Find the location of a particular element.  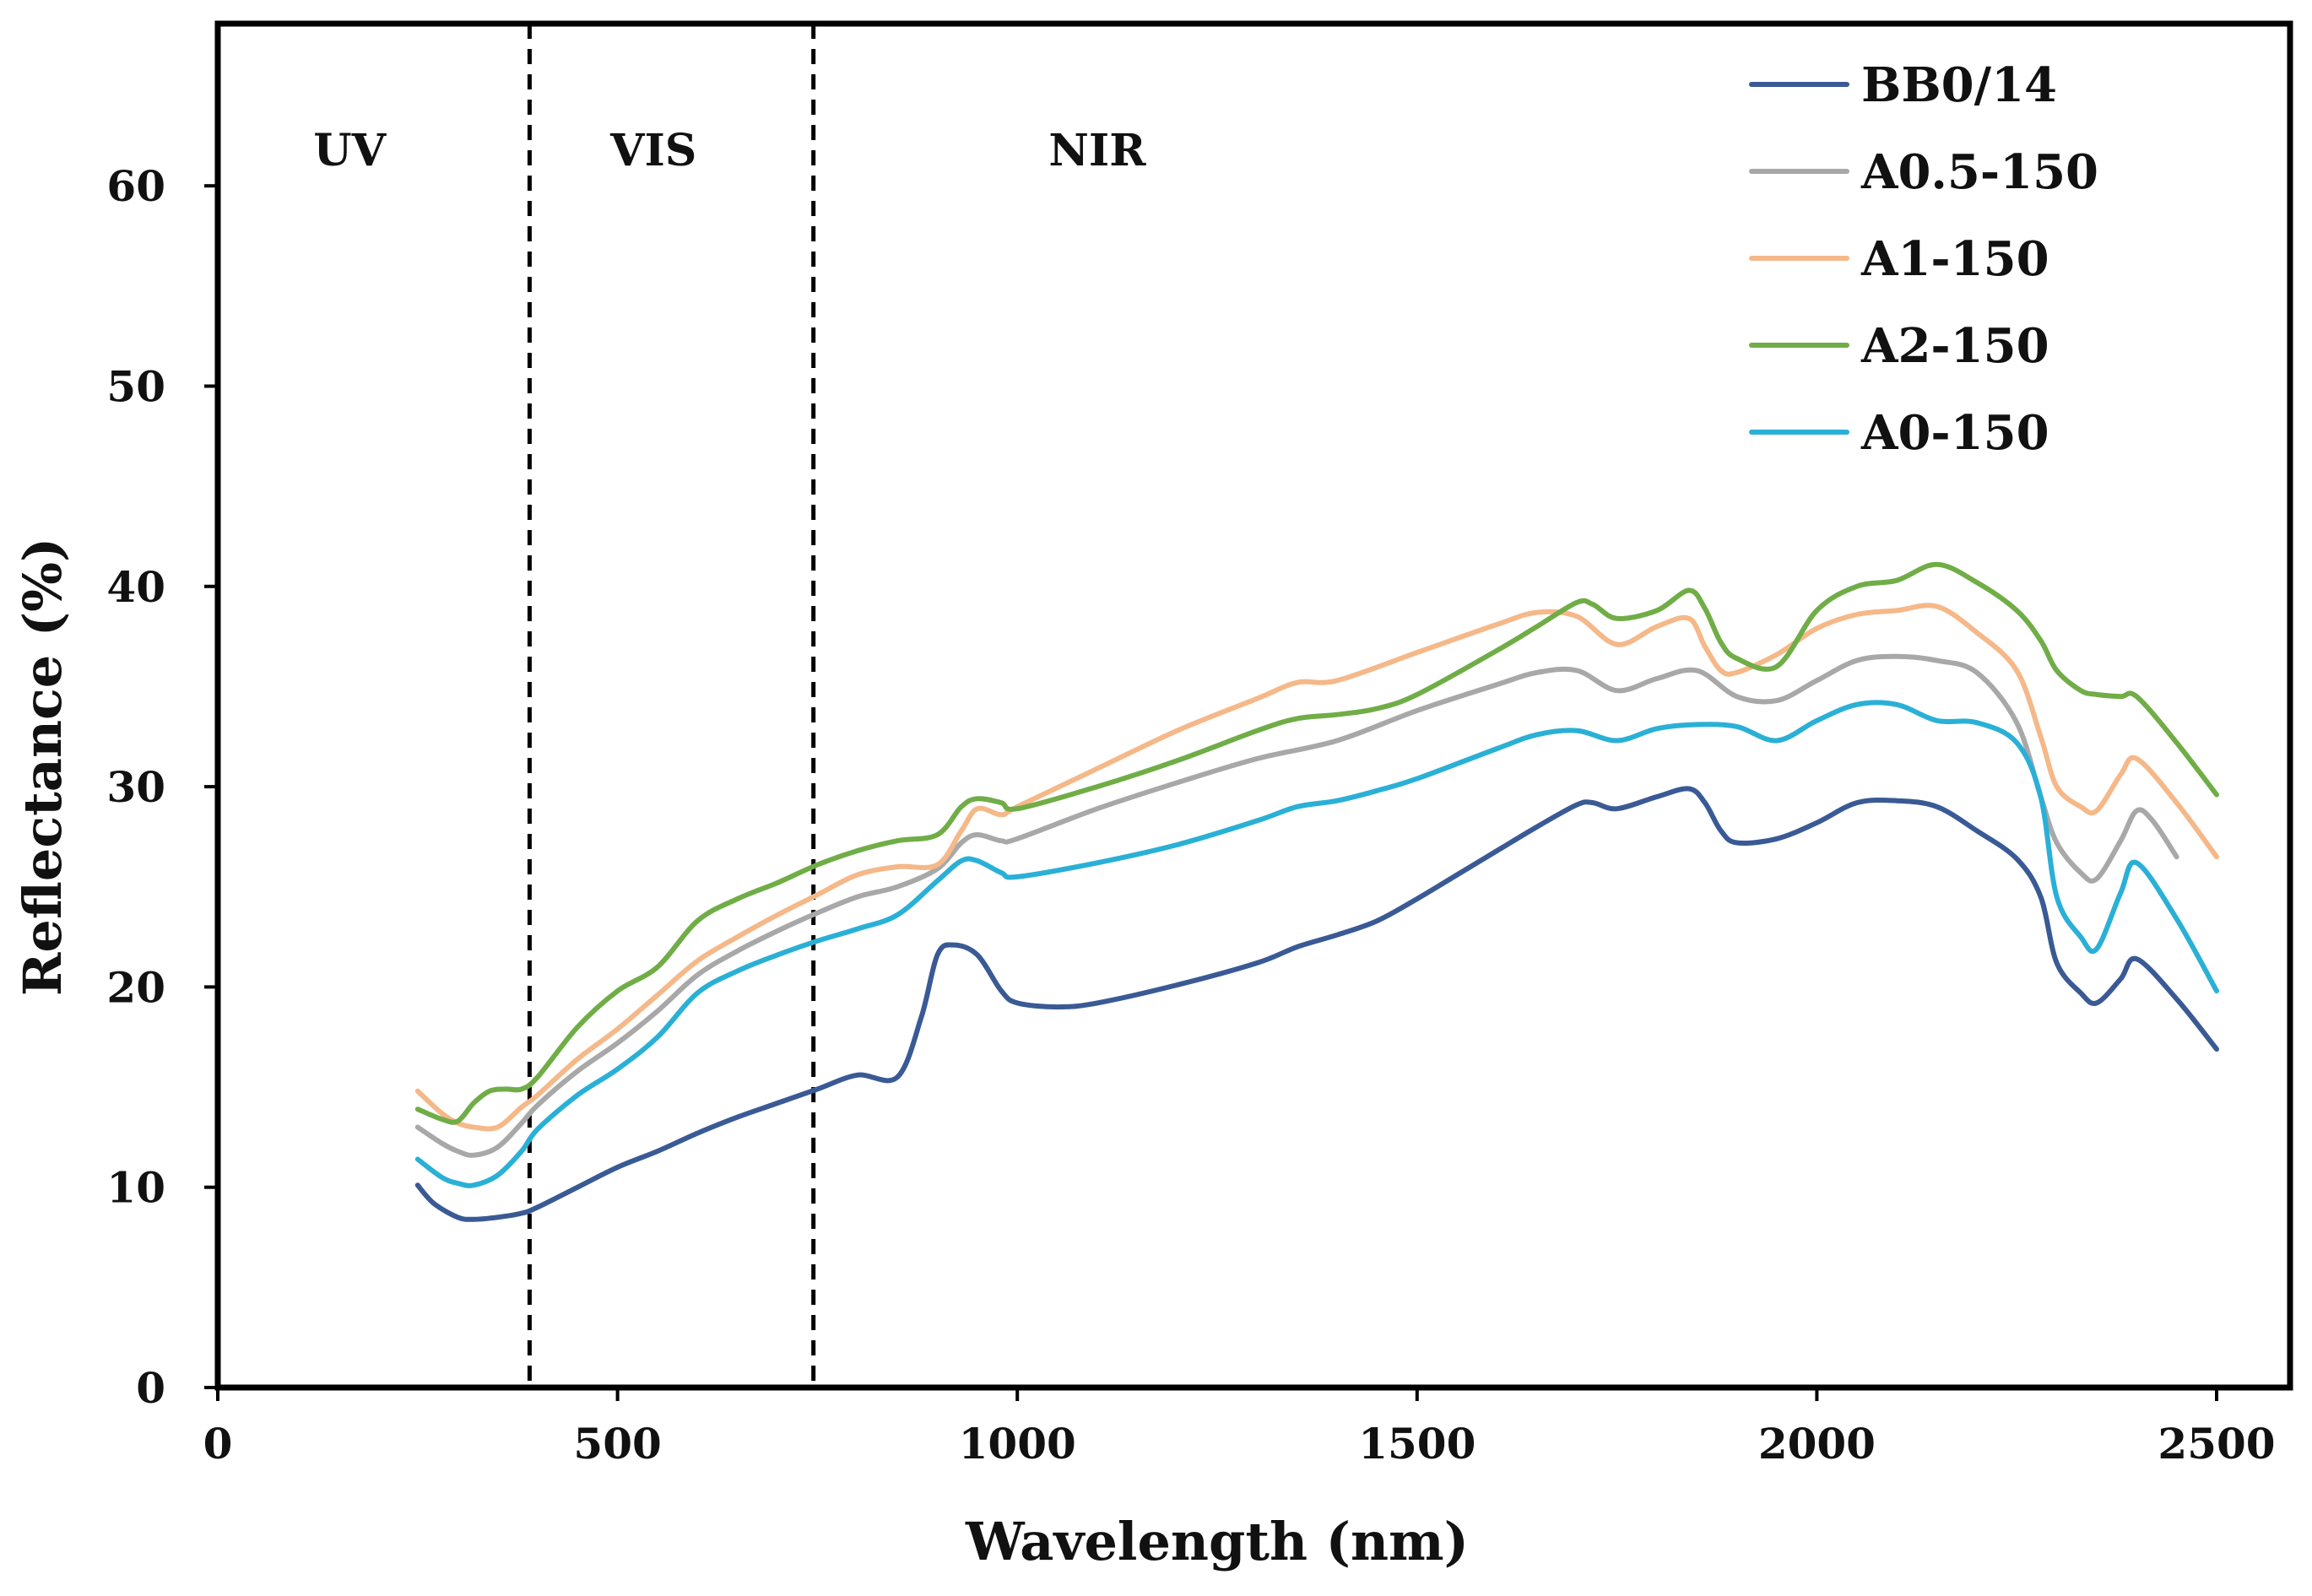

y-tick-label: 20 is located at coordinates (135, 987).